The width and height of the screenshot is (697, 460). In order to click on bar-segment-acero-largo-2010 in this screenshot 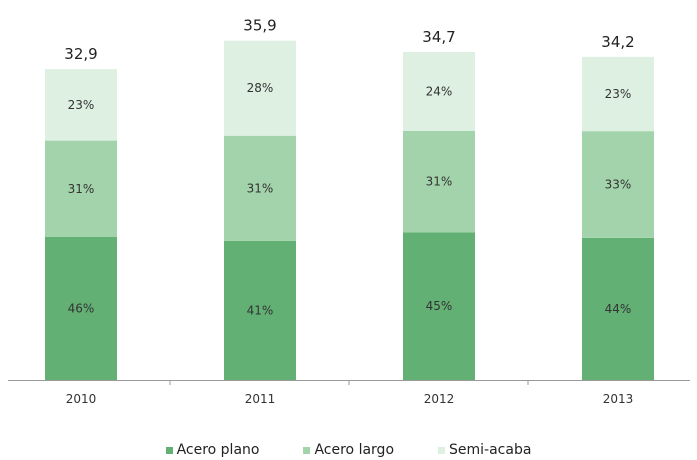, I will do `click(81, 188)`.